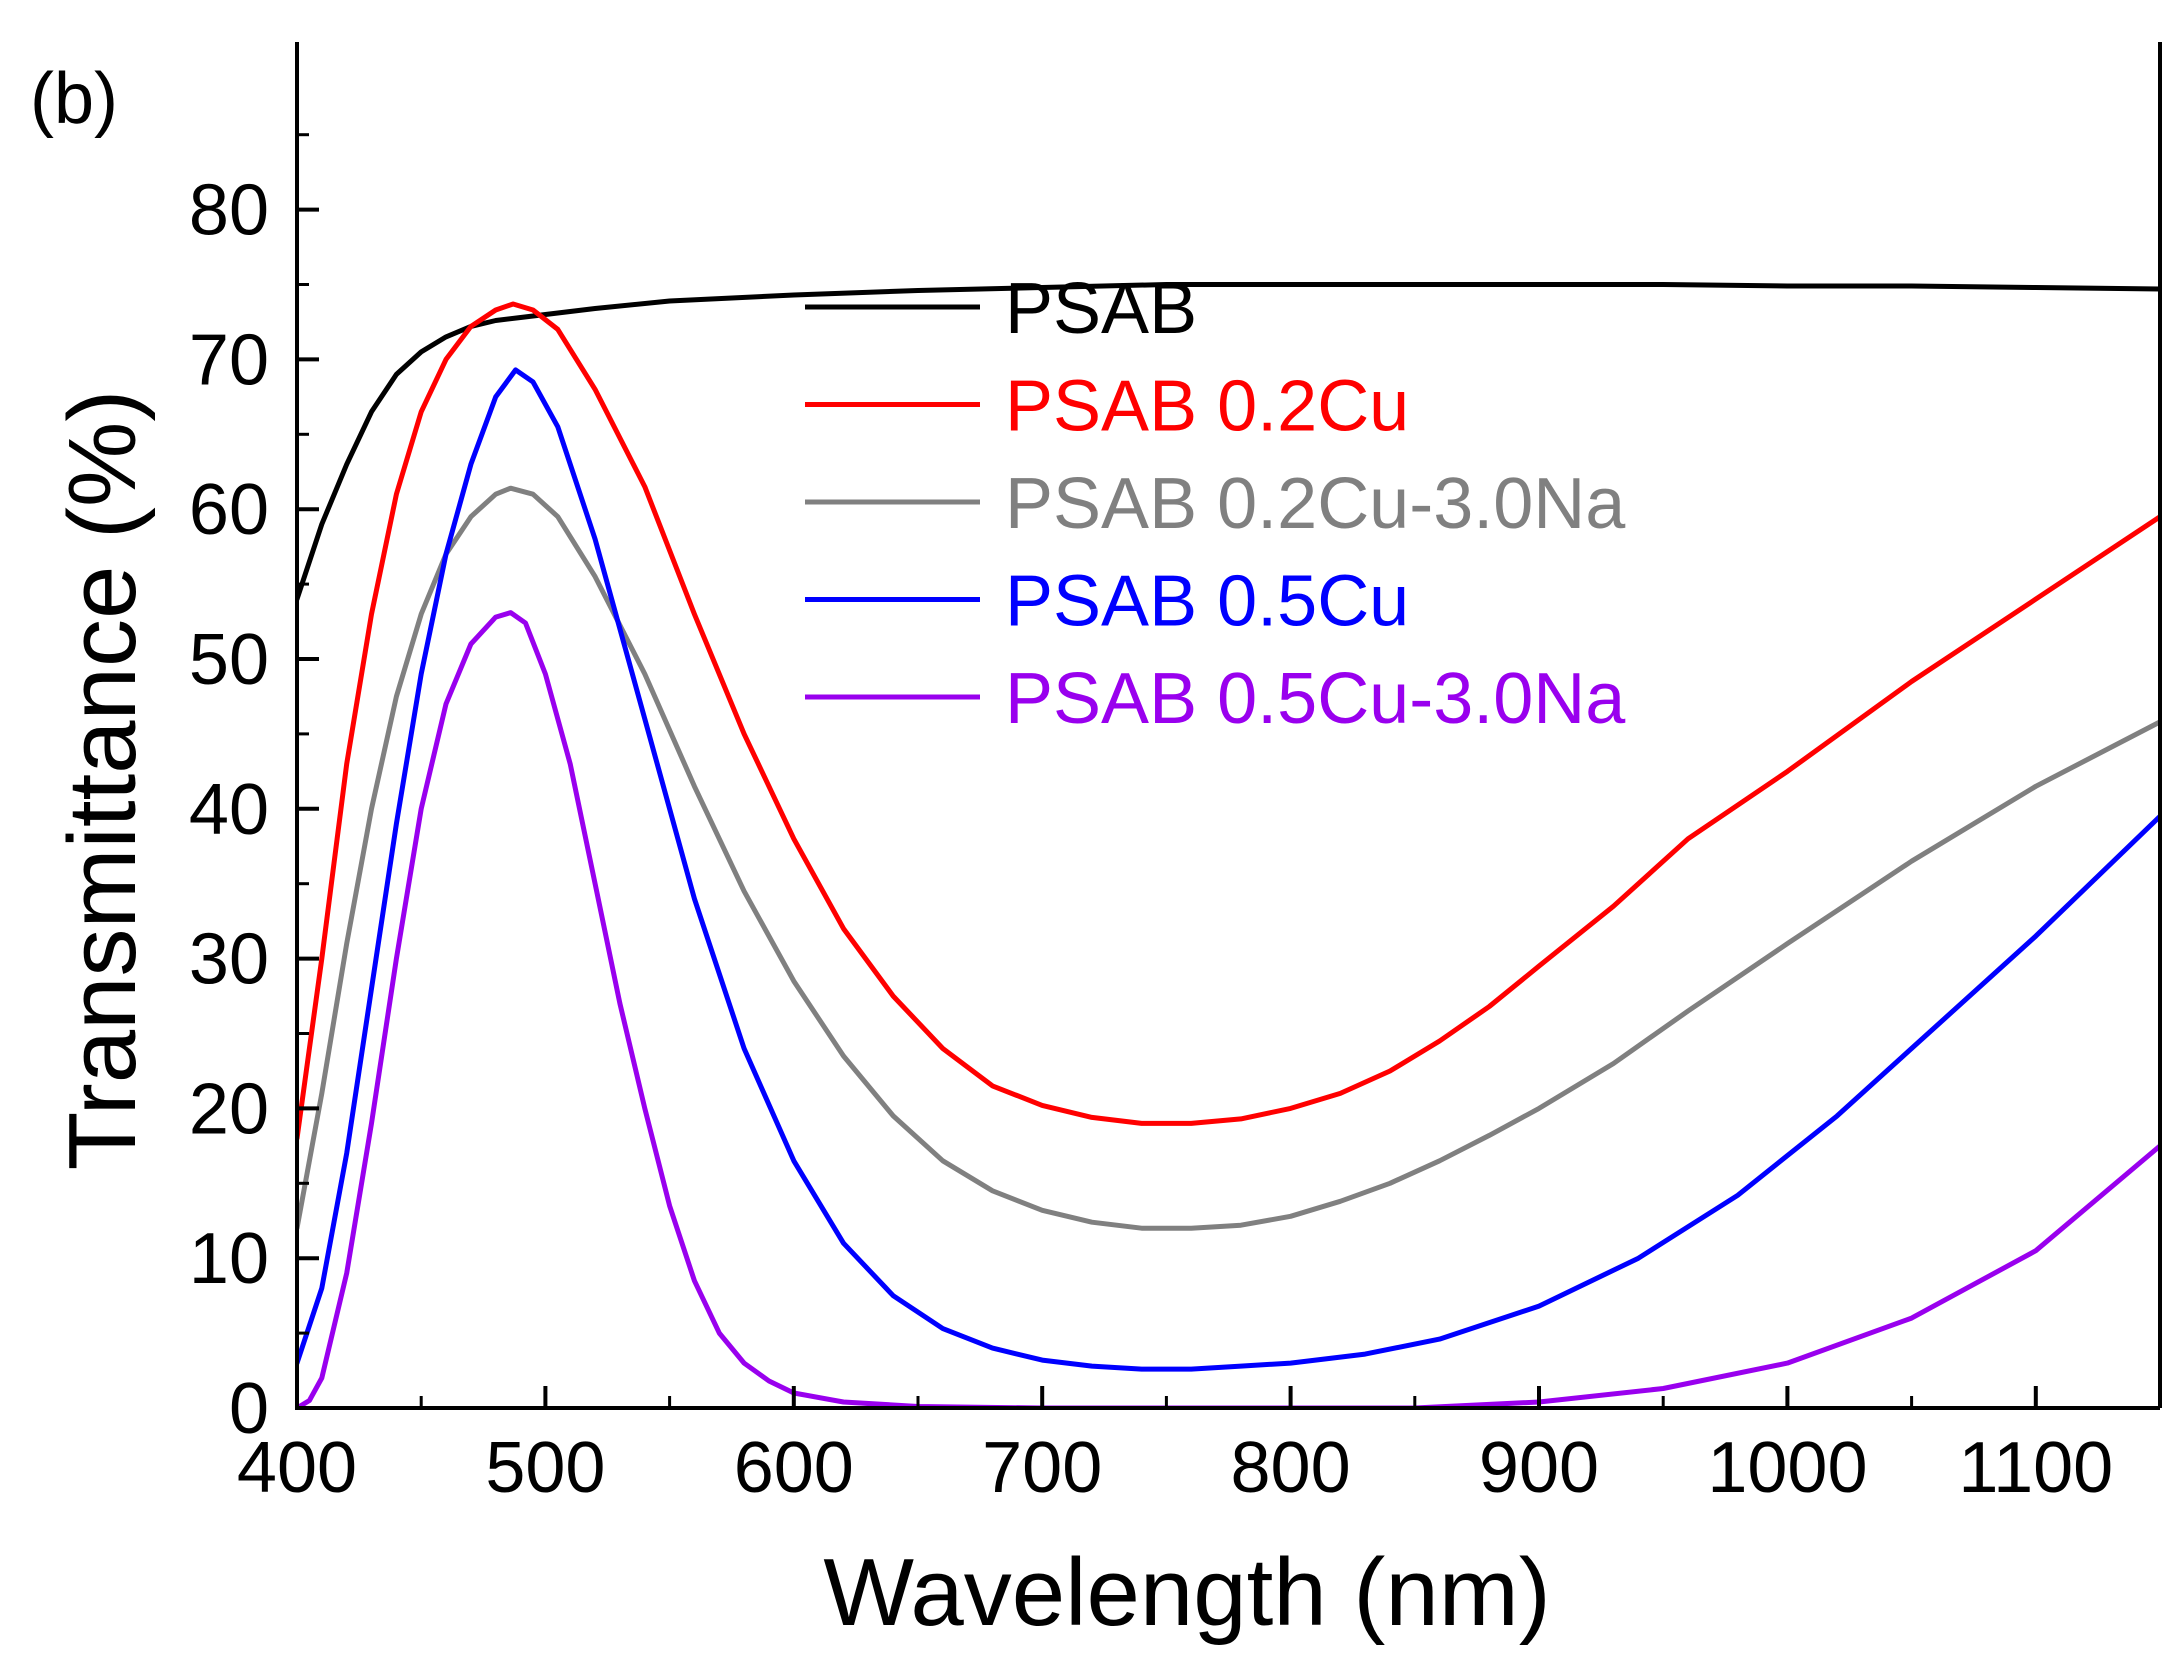 The width and height of the screenshot is (2176, 1658). What do you see at coordinates (102, 780) in the screenshot?
I see `y-axis-title: Transmittance (%)` at bounding box center [102, 780].